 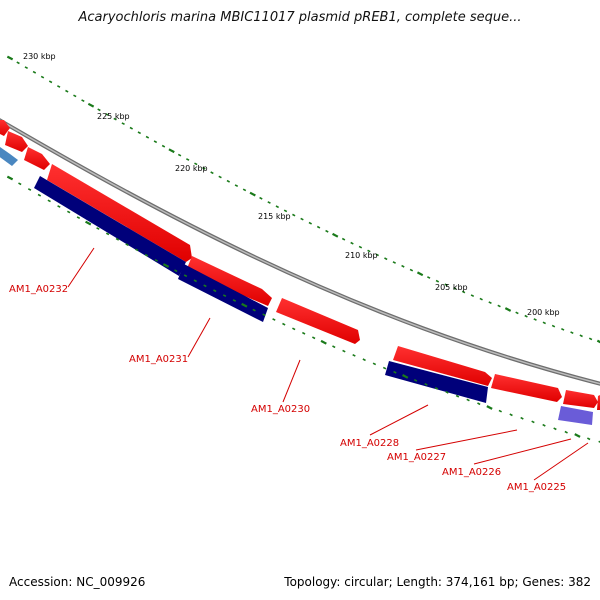 What do you see at coordinates (158, 359) in the screenshot?
I see `gene-label-AM1_A0231: AM1_A0231` at bounding box center [158, 359].